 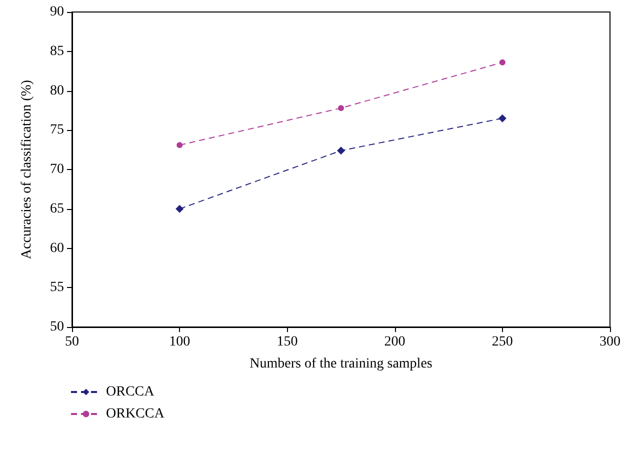 I want to click on x-tick-label: 150, so click(x=287, y=342).